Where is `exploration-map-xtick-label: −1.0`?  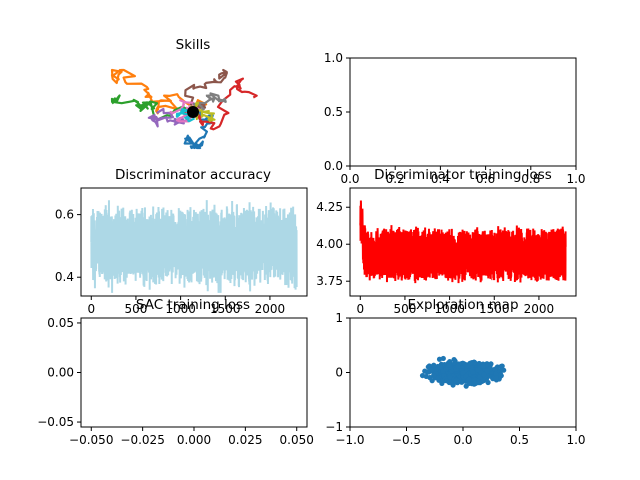 exploration-map-xtick-label: −1.0 is located at coordinates (349, 440).